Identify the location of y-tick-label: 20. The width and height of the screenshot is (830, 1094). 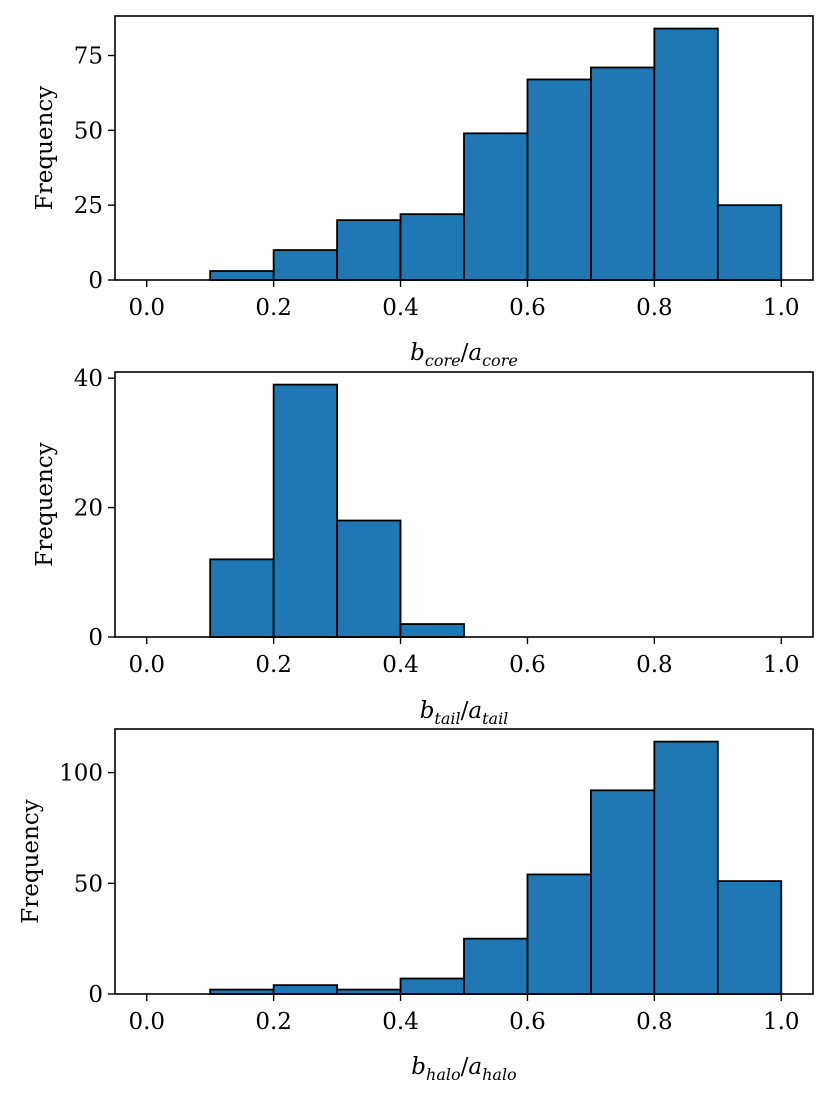
(88, 509).